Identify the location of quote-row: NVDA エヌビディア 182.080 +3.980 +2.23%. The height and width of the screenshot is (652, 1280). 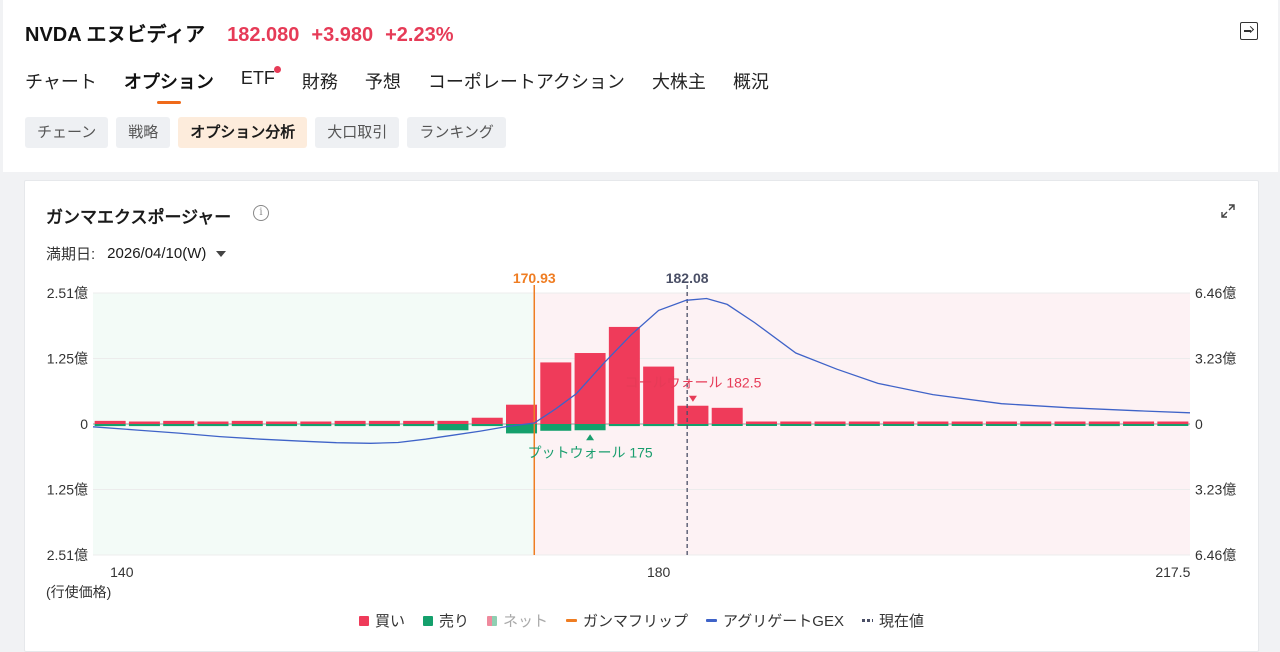
(239, 32).